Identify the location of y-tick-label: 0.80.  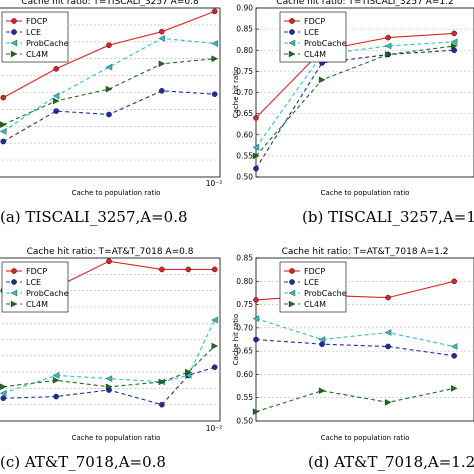
(244, 281).